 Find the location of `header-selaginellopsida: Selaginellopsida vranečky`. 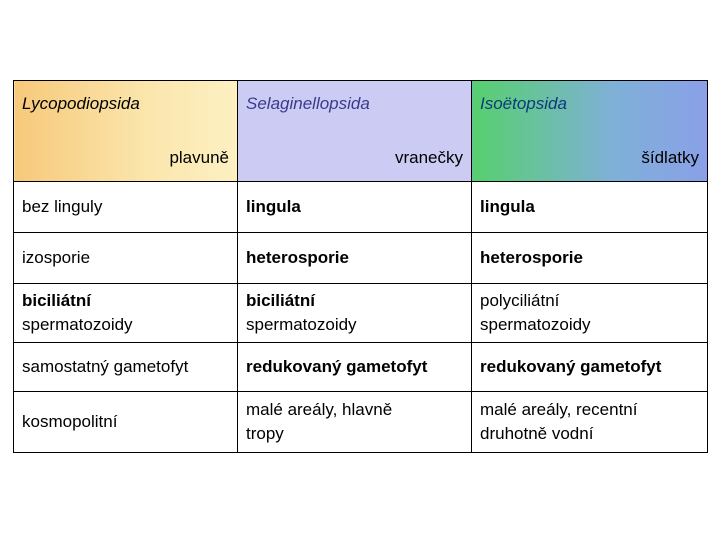

header-selaginellopsida: Selaginellopsida vranečky is located at coordinates (354, 131).